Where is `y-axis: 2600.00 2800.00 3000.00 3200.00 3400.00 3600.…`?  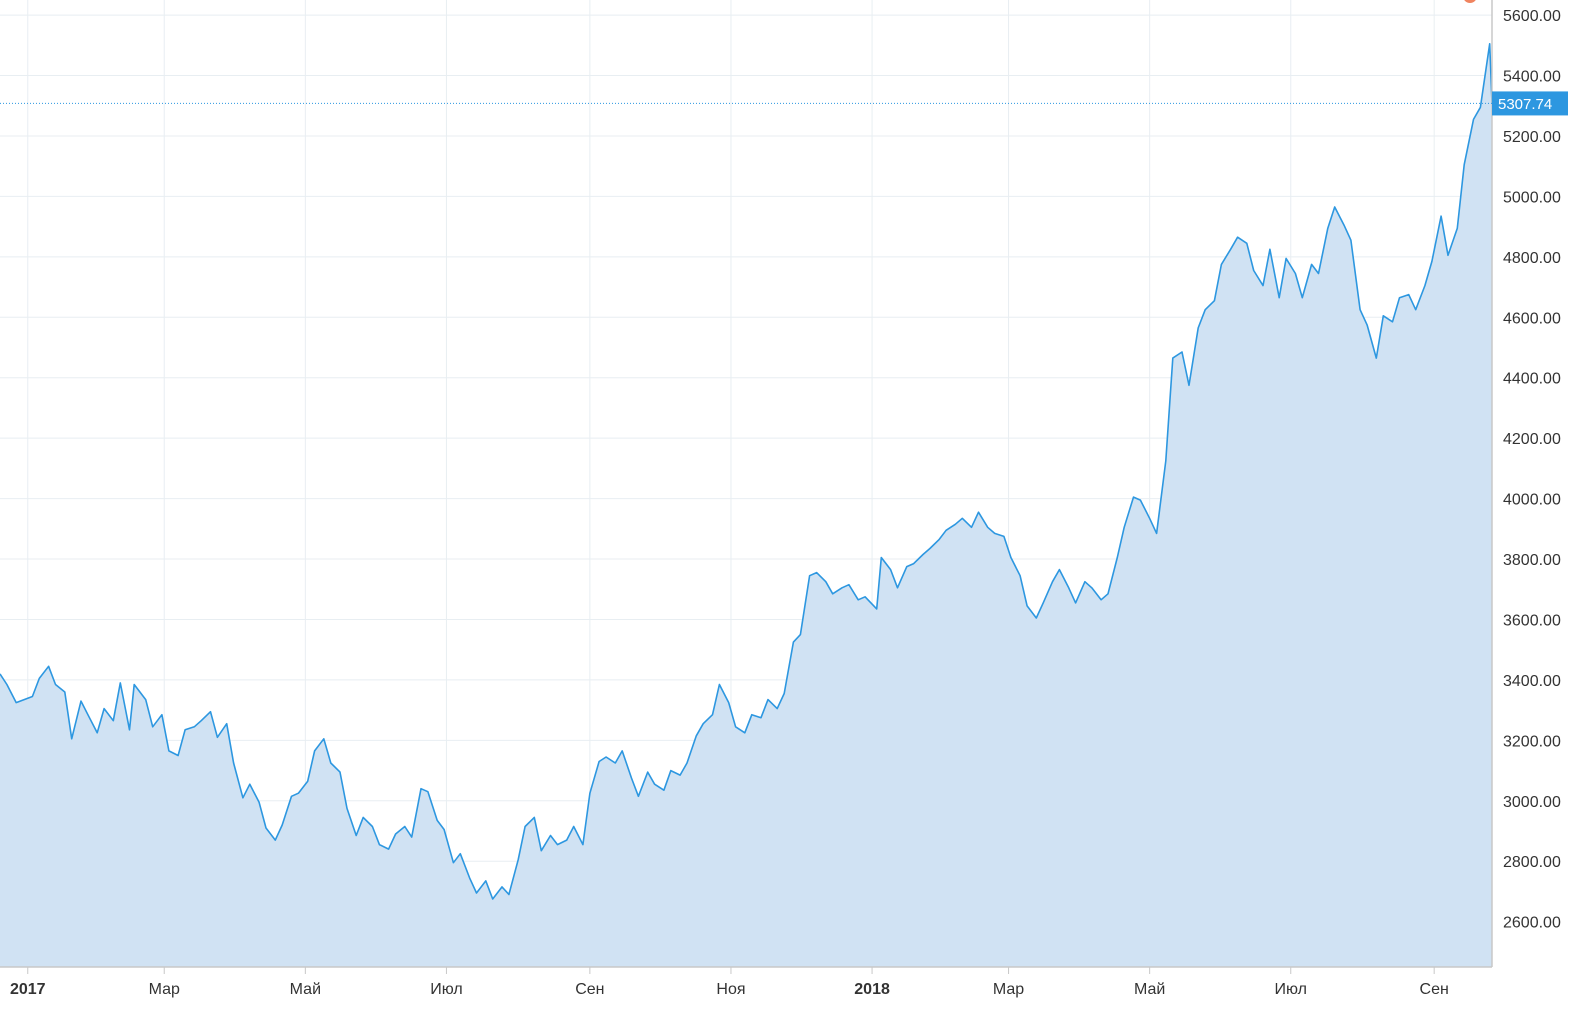
y-axis: 2600.00 2800.00 3000.00 3200.00 3400.00 3600.… is located at coordinates (1526, 483).